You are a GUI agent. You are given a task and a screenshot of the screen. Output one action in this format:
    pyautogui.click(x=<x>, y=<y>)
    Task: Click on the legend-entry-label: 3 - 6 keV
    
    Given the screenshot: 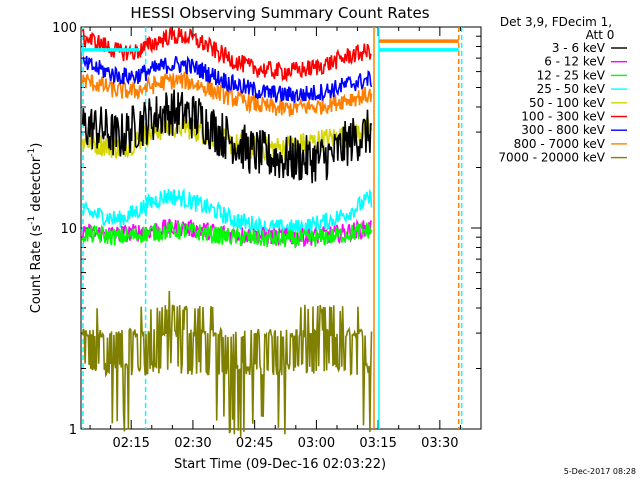 What is the action you would take?
    pyautogui.click(x=579, y=48)
    